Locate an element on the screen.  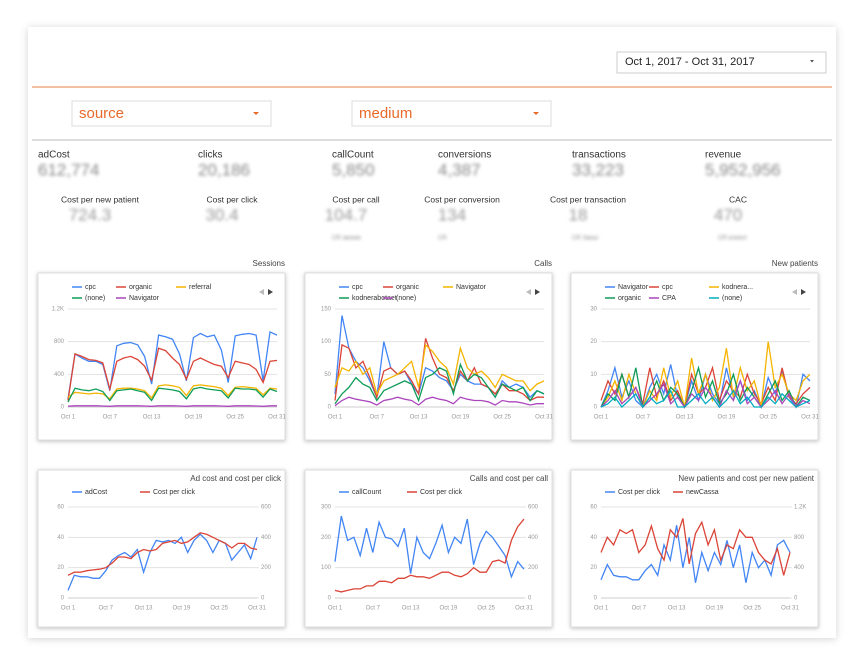
chart-title: New patients and cost per new patient is located at coordinates (746, 478).